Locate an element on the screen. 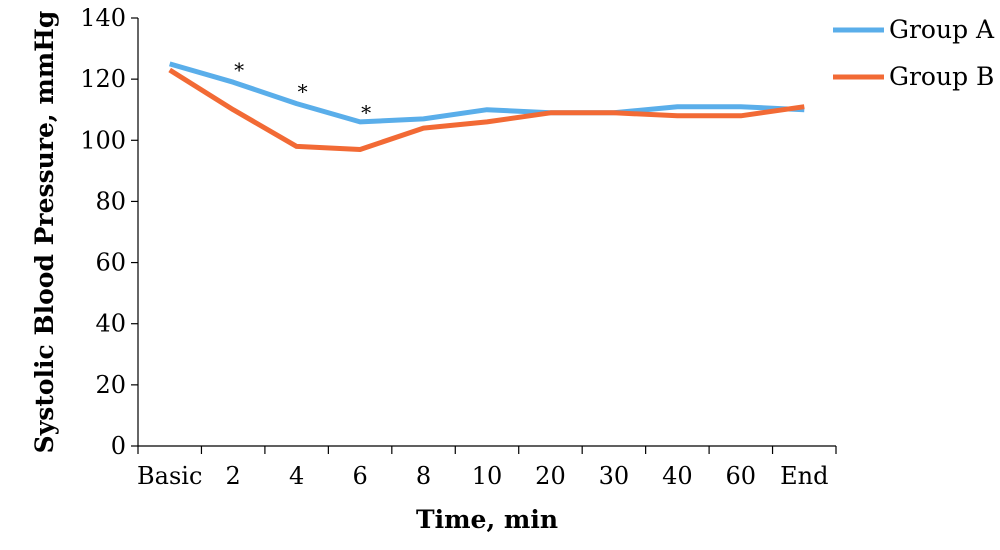 The width and height of the screenshot is (1000, 550). y-tick-group: 0 20 40 60 80 100 120 140 is located at coordinates (109, 232).